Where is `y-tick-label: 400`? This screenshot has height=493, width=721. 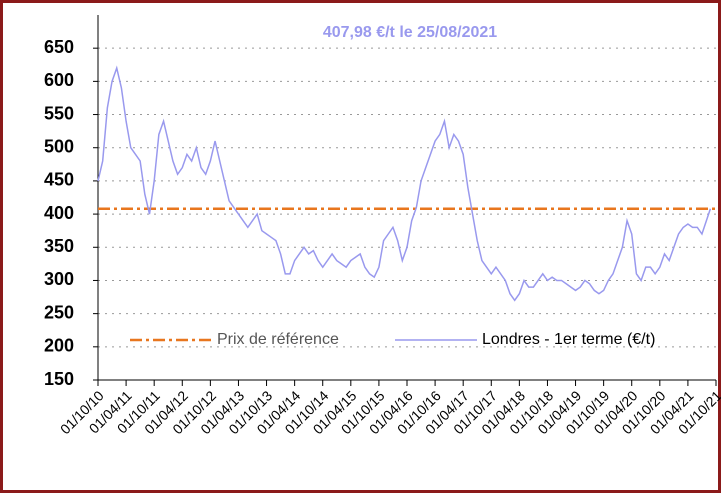
y-tick-label: 400 is located at coordinates (59, 213).